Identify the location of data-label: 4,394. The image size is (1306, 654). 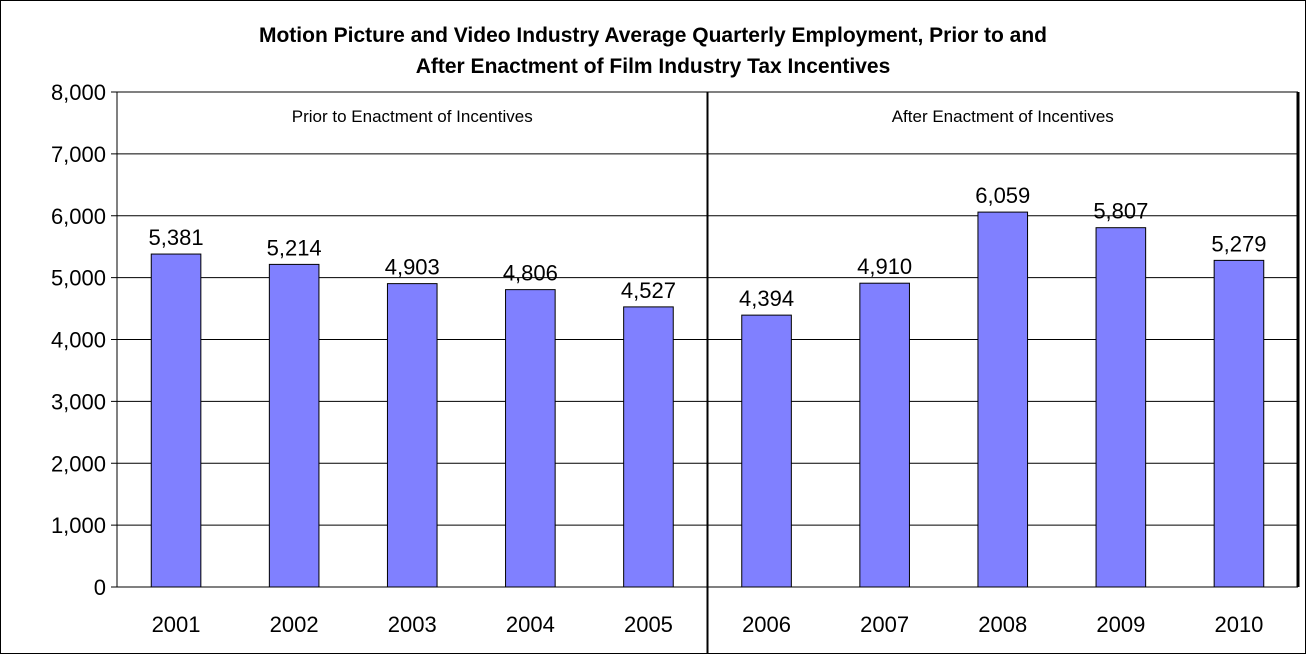
(766, 298).